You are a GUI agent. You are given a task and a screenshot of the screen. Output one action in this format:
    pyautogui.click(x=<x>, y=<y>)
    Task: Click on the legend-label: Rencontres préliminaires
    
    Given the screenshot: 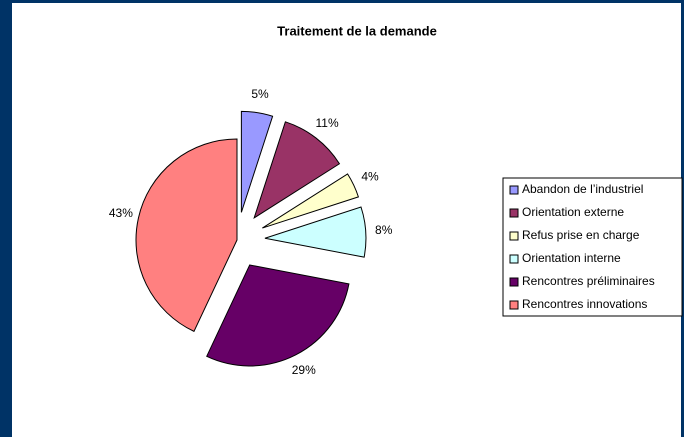 What is the action you would take?
    pyautogui.click(x=588, y=281)
    